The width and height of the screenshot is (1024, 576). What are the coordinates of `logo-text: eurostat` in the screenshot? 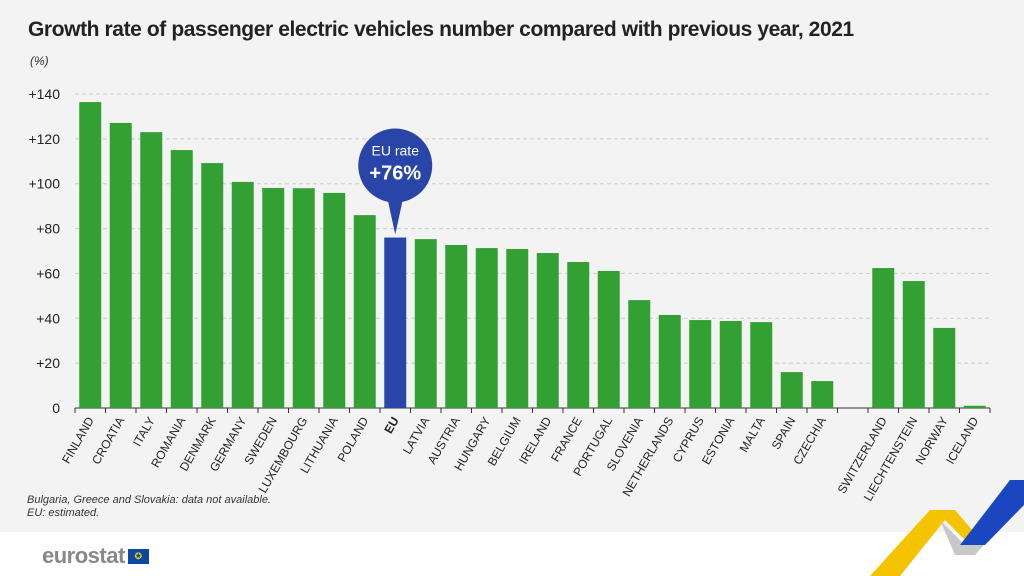 It's located at (83, 555).